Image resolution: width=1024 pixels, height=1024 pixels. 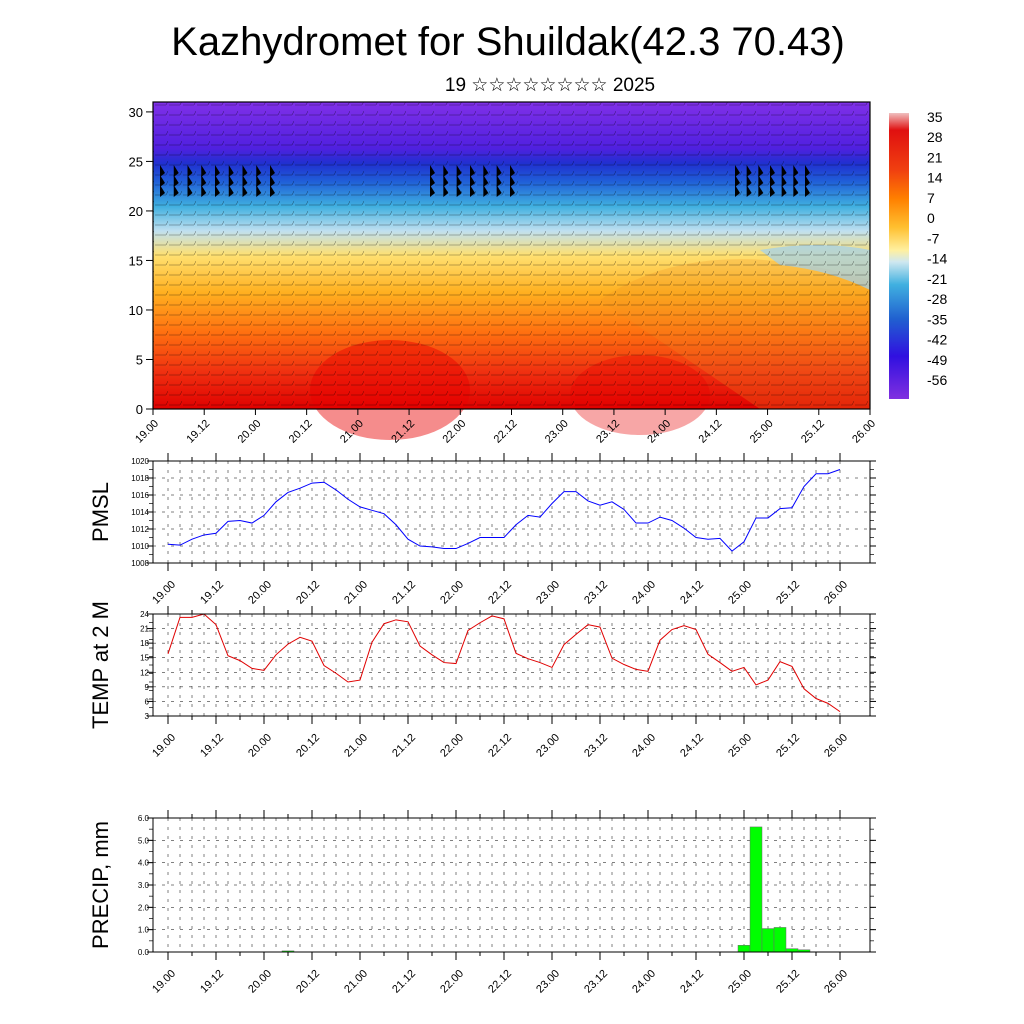 What do you see at coordinates (136, 310) in the screenshot?
I see `y-tick-label: 10` at bounding box center [136, 310].